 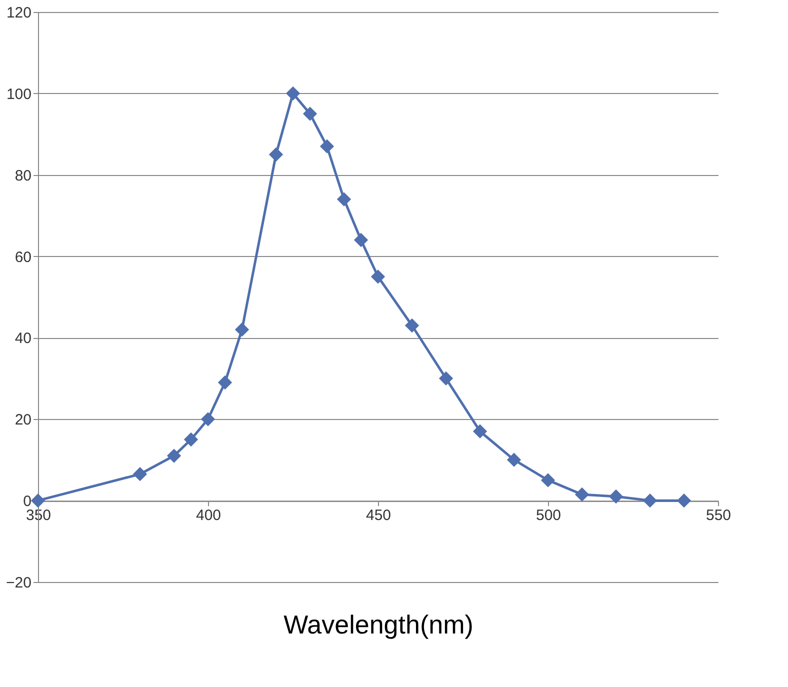 What do you see at coordinates (23, 339) in the screenshot?
I see `y-tick-label: 40` at bounding box center [23, 339].